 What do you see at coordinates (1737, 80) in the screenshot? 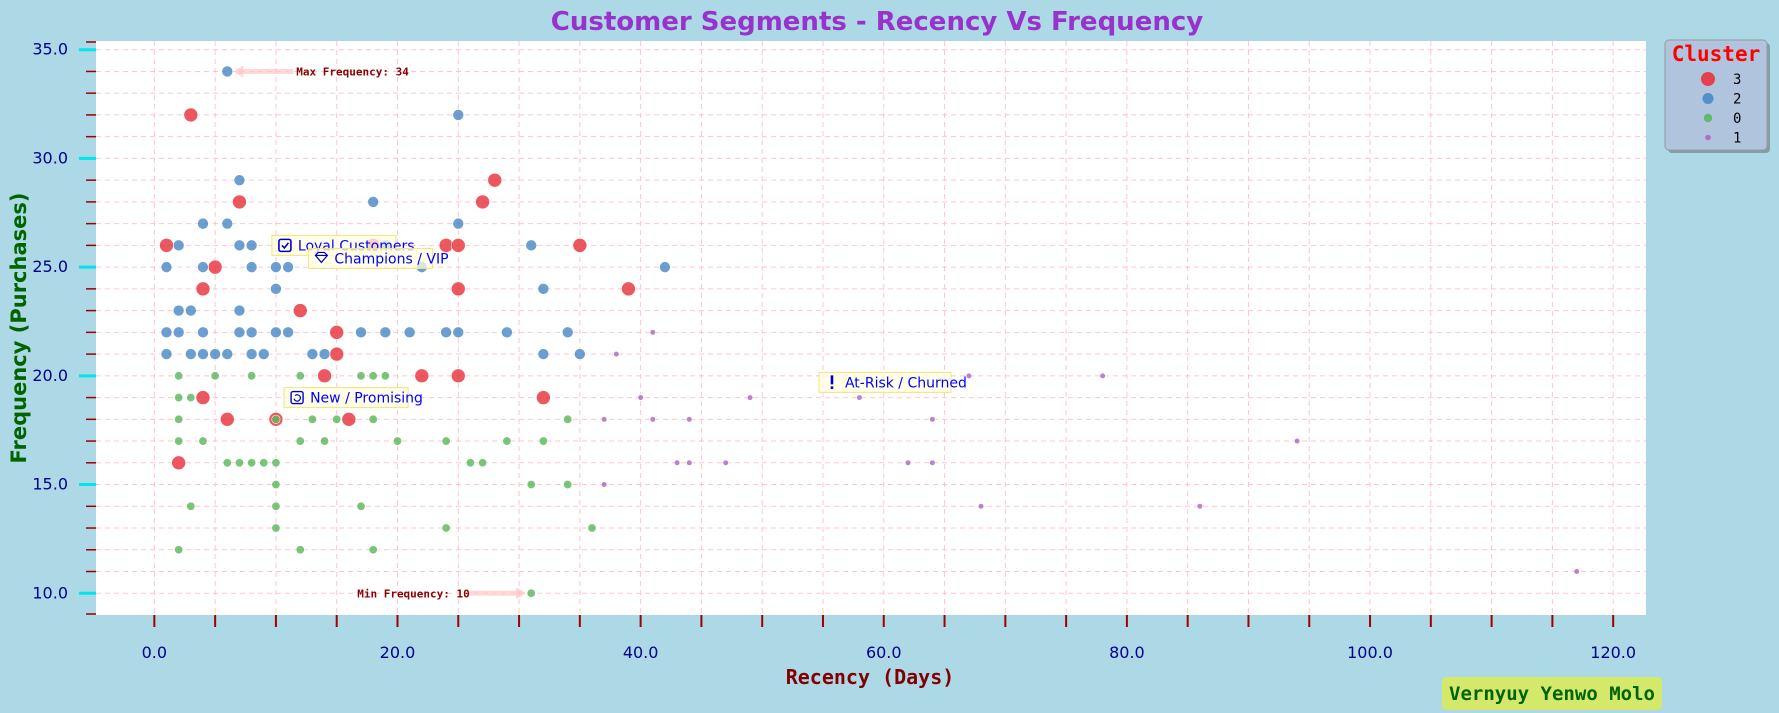
I see `legend-label-3: 3` at bounding box center [1737, 80].